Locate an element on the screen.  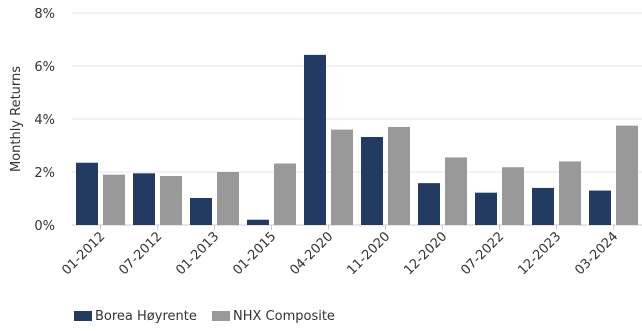
bar-borea-h-yrente-07-2022 is located at coordinates (486, 208).